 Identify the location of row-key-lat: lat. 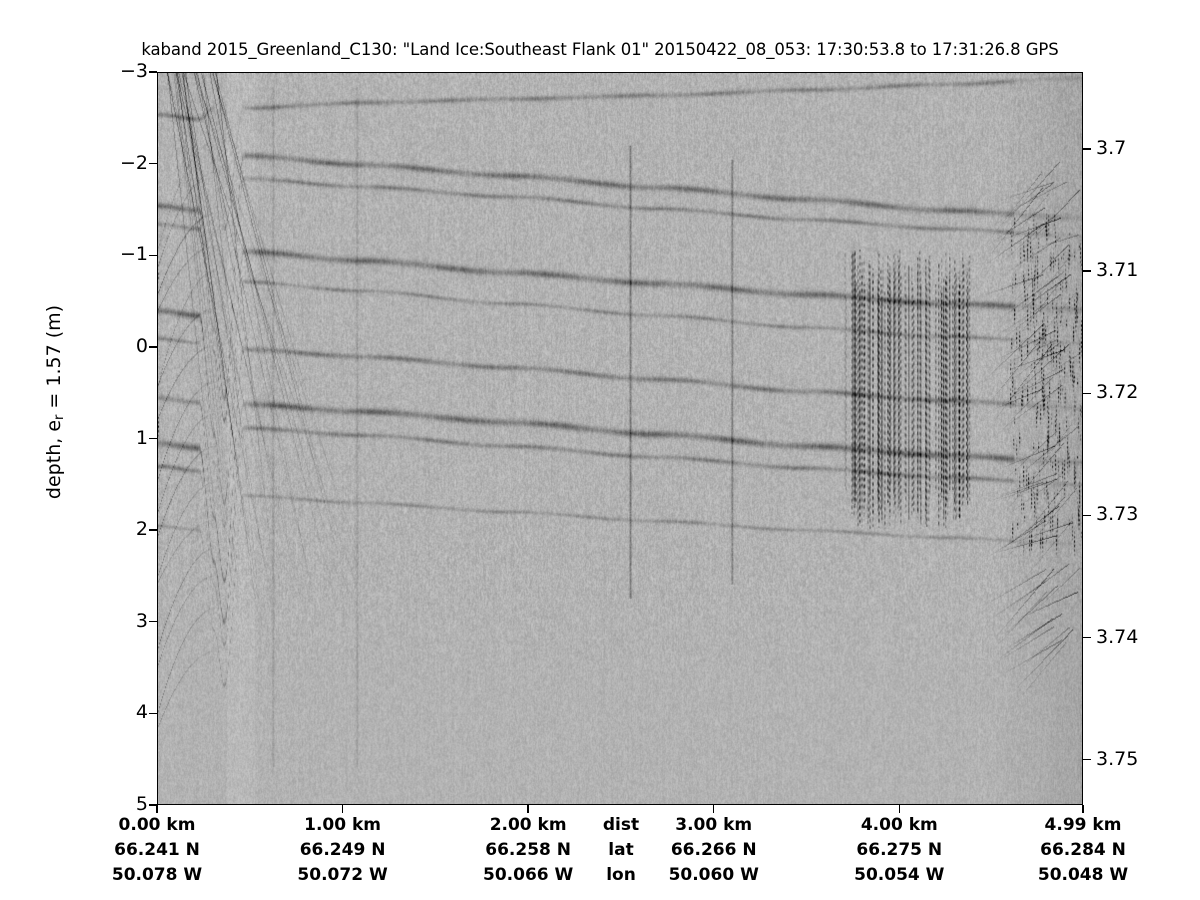
(621, 850).